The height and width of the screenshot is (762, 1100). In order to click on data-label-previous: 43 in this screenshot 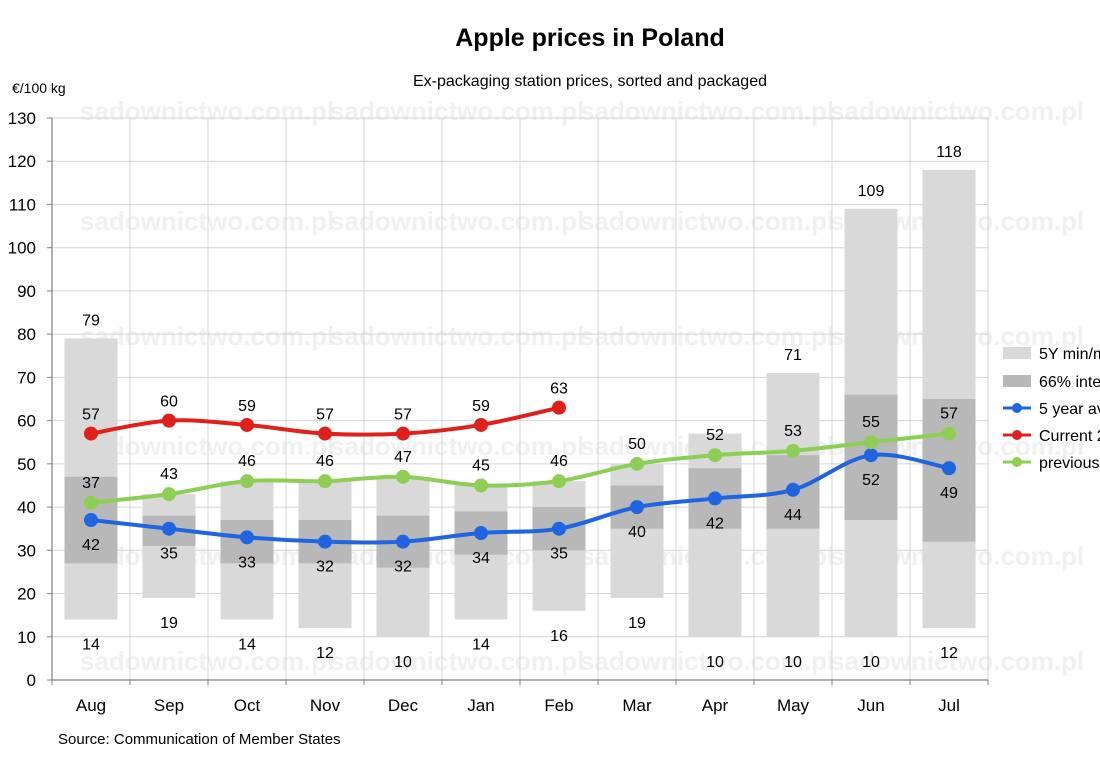, I will do `click(169, 474)`.